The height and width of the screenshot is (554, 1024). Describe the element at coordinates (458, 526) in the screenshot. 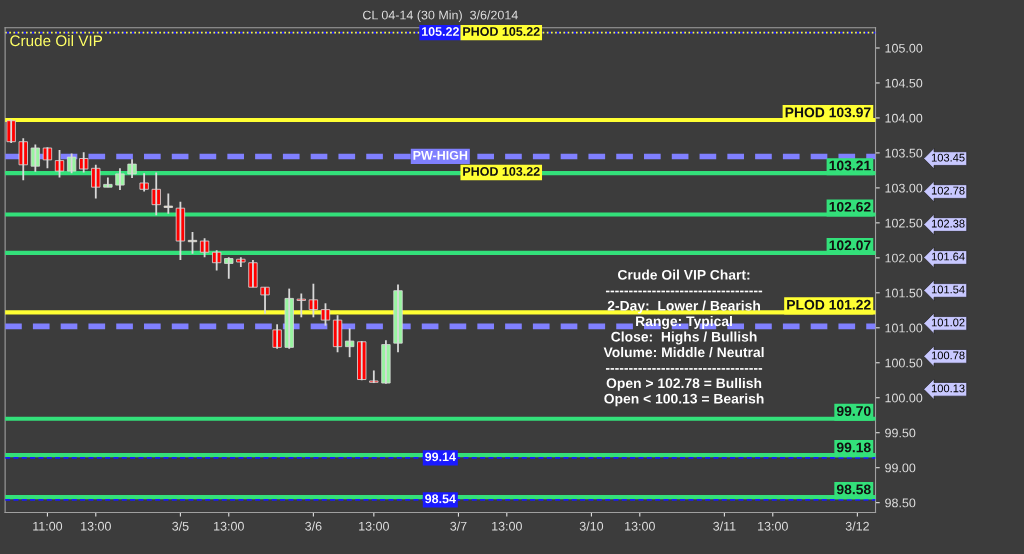

I see `x-tick-label: 3/7` at that location.